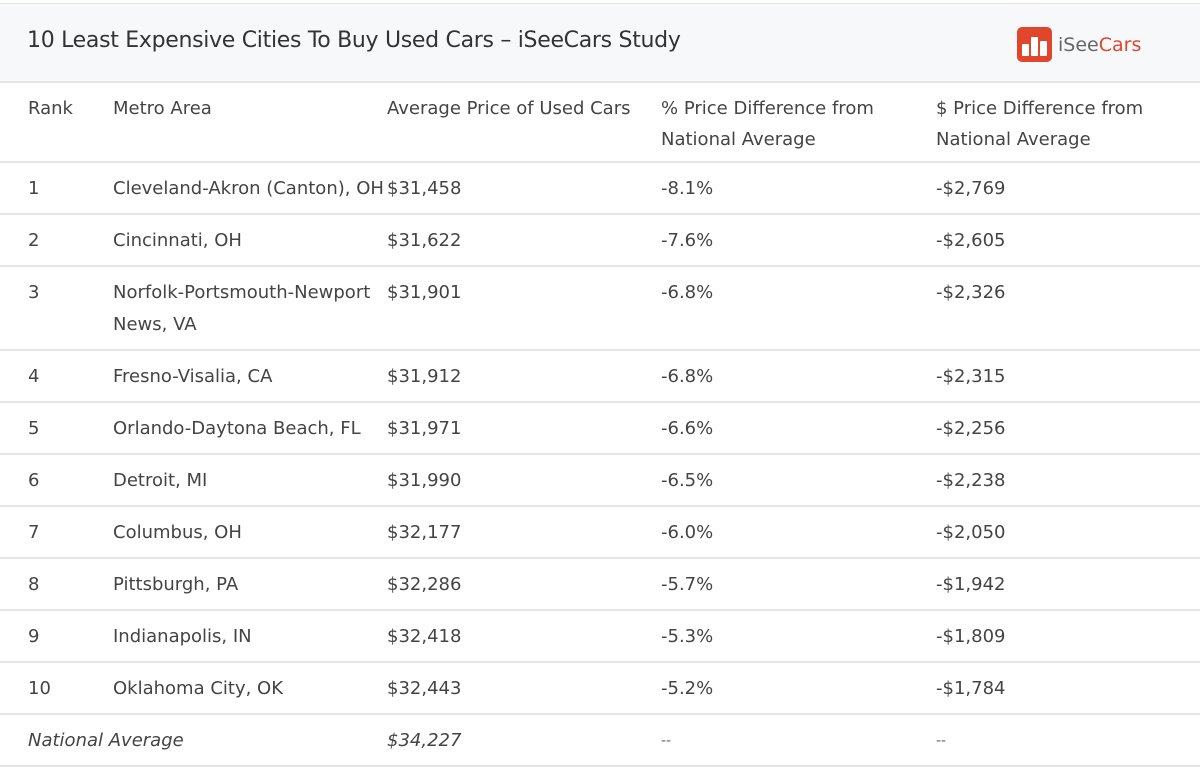 The width and height of the screenshot is (1200, 767). Describe the element at coordinates (34, 428) in the screenshot. I see `cell-rank: 5` at that location.